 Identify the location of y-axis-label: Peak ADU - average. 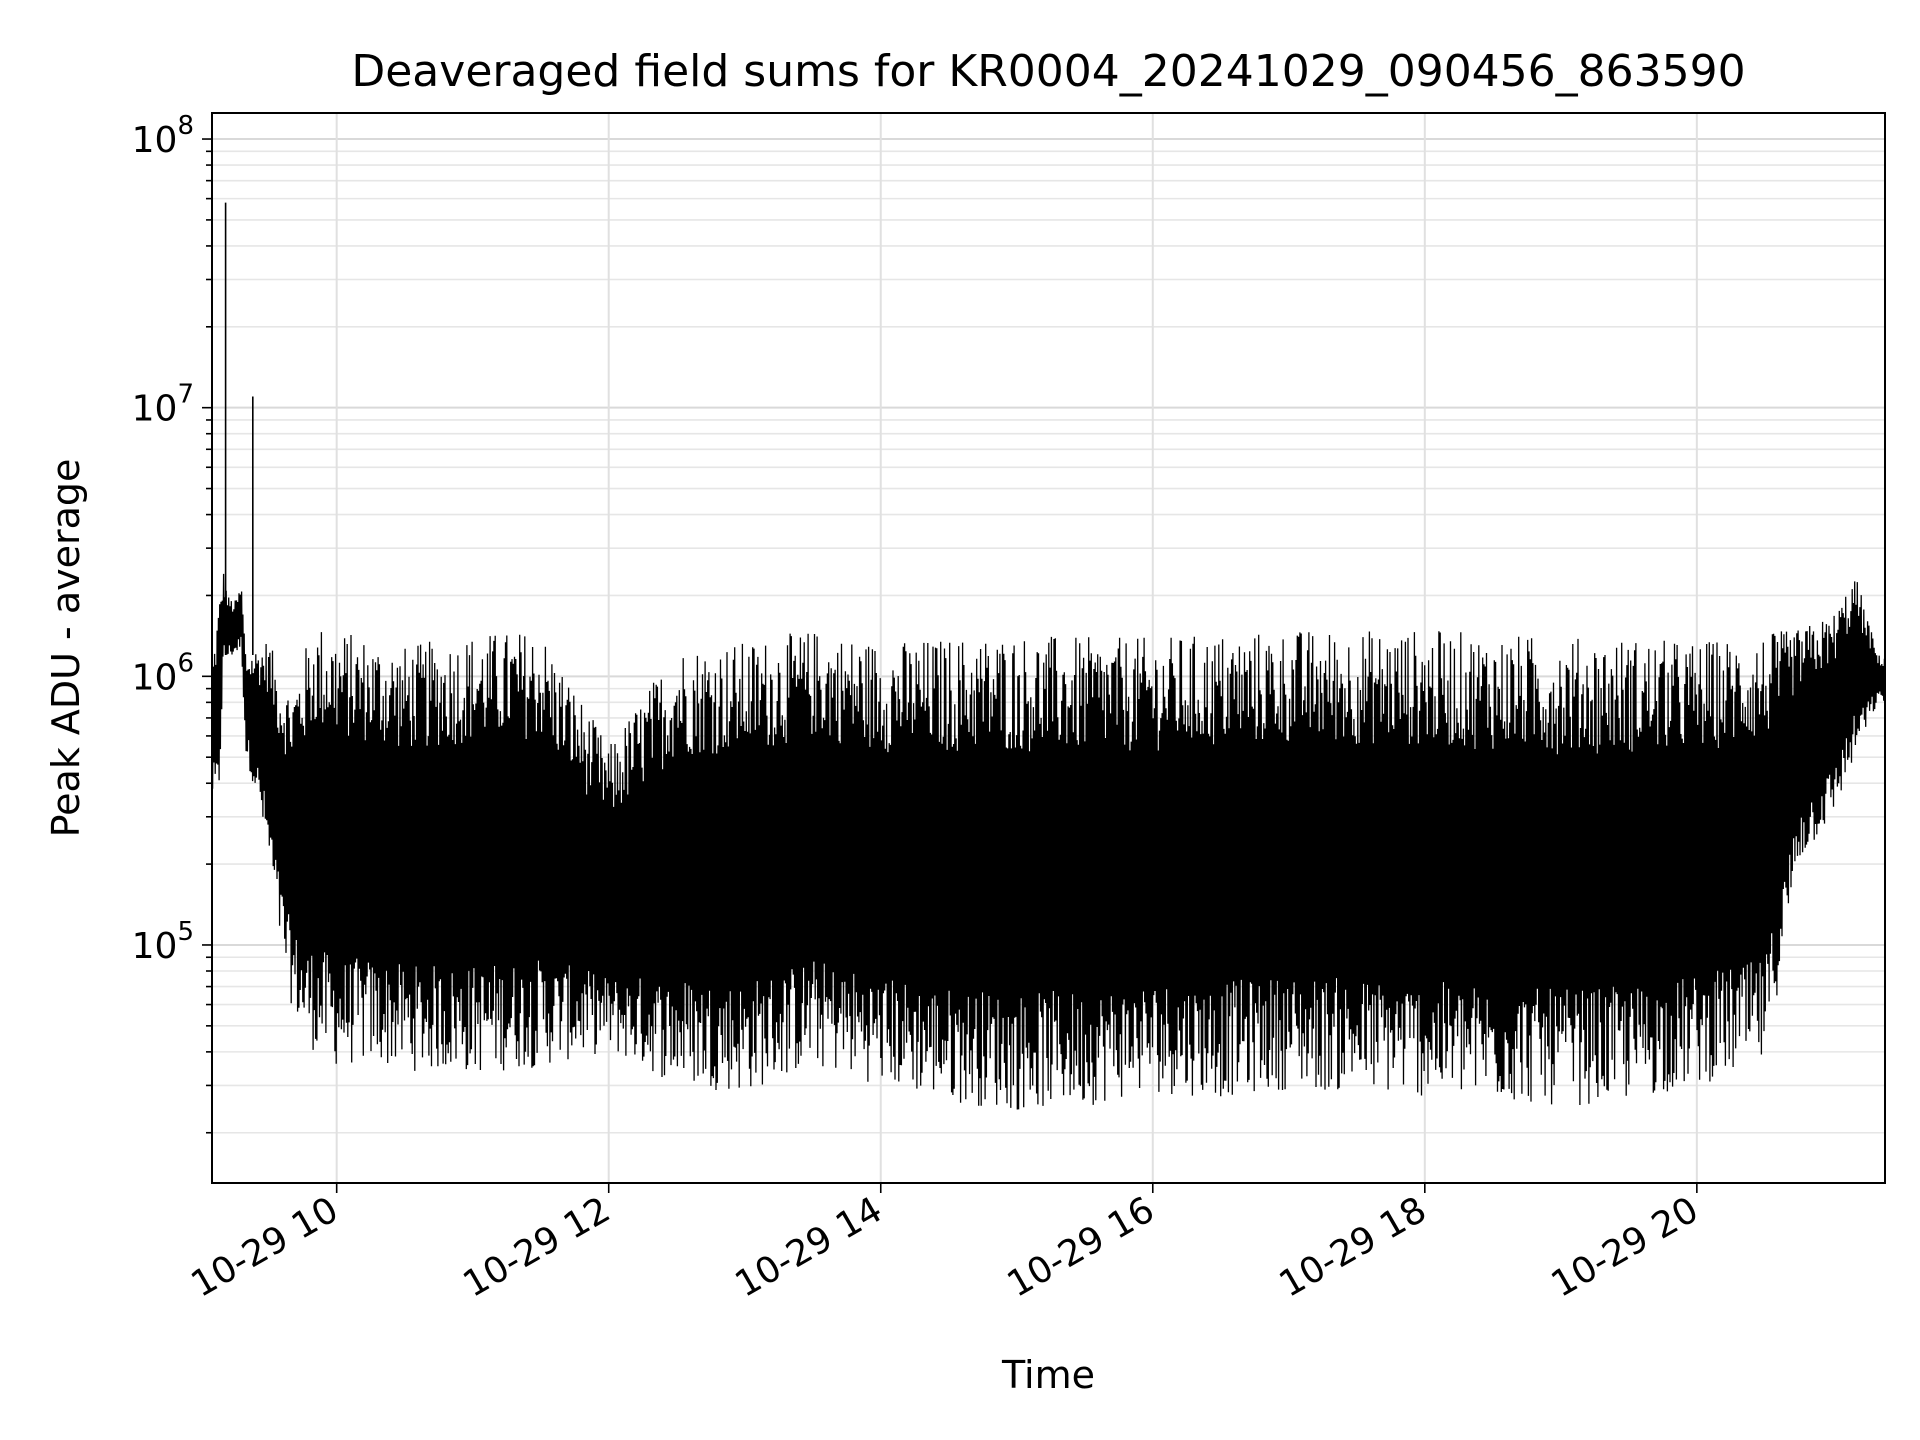
(66, 648).